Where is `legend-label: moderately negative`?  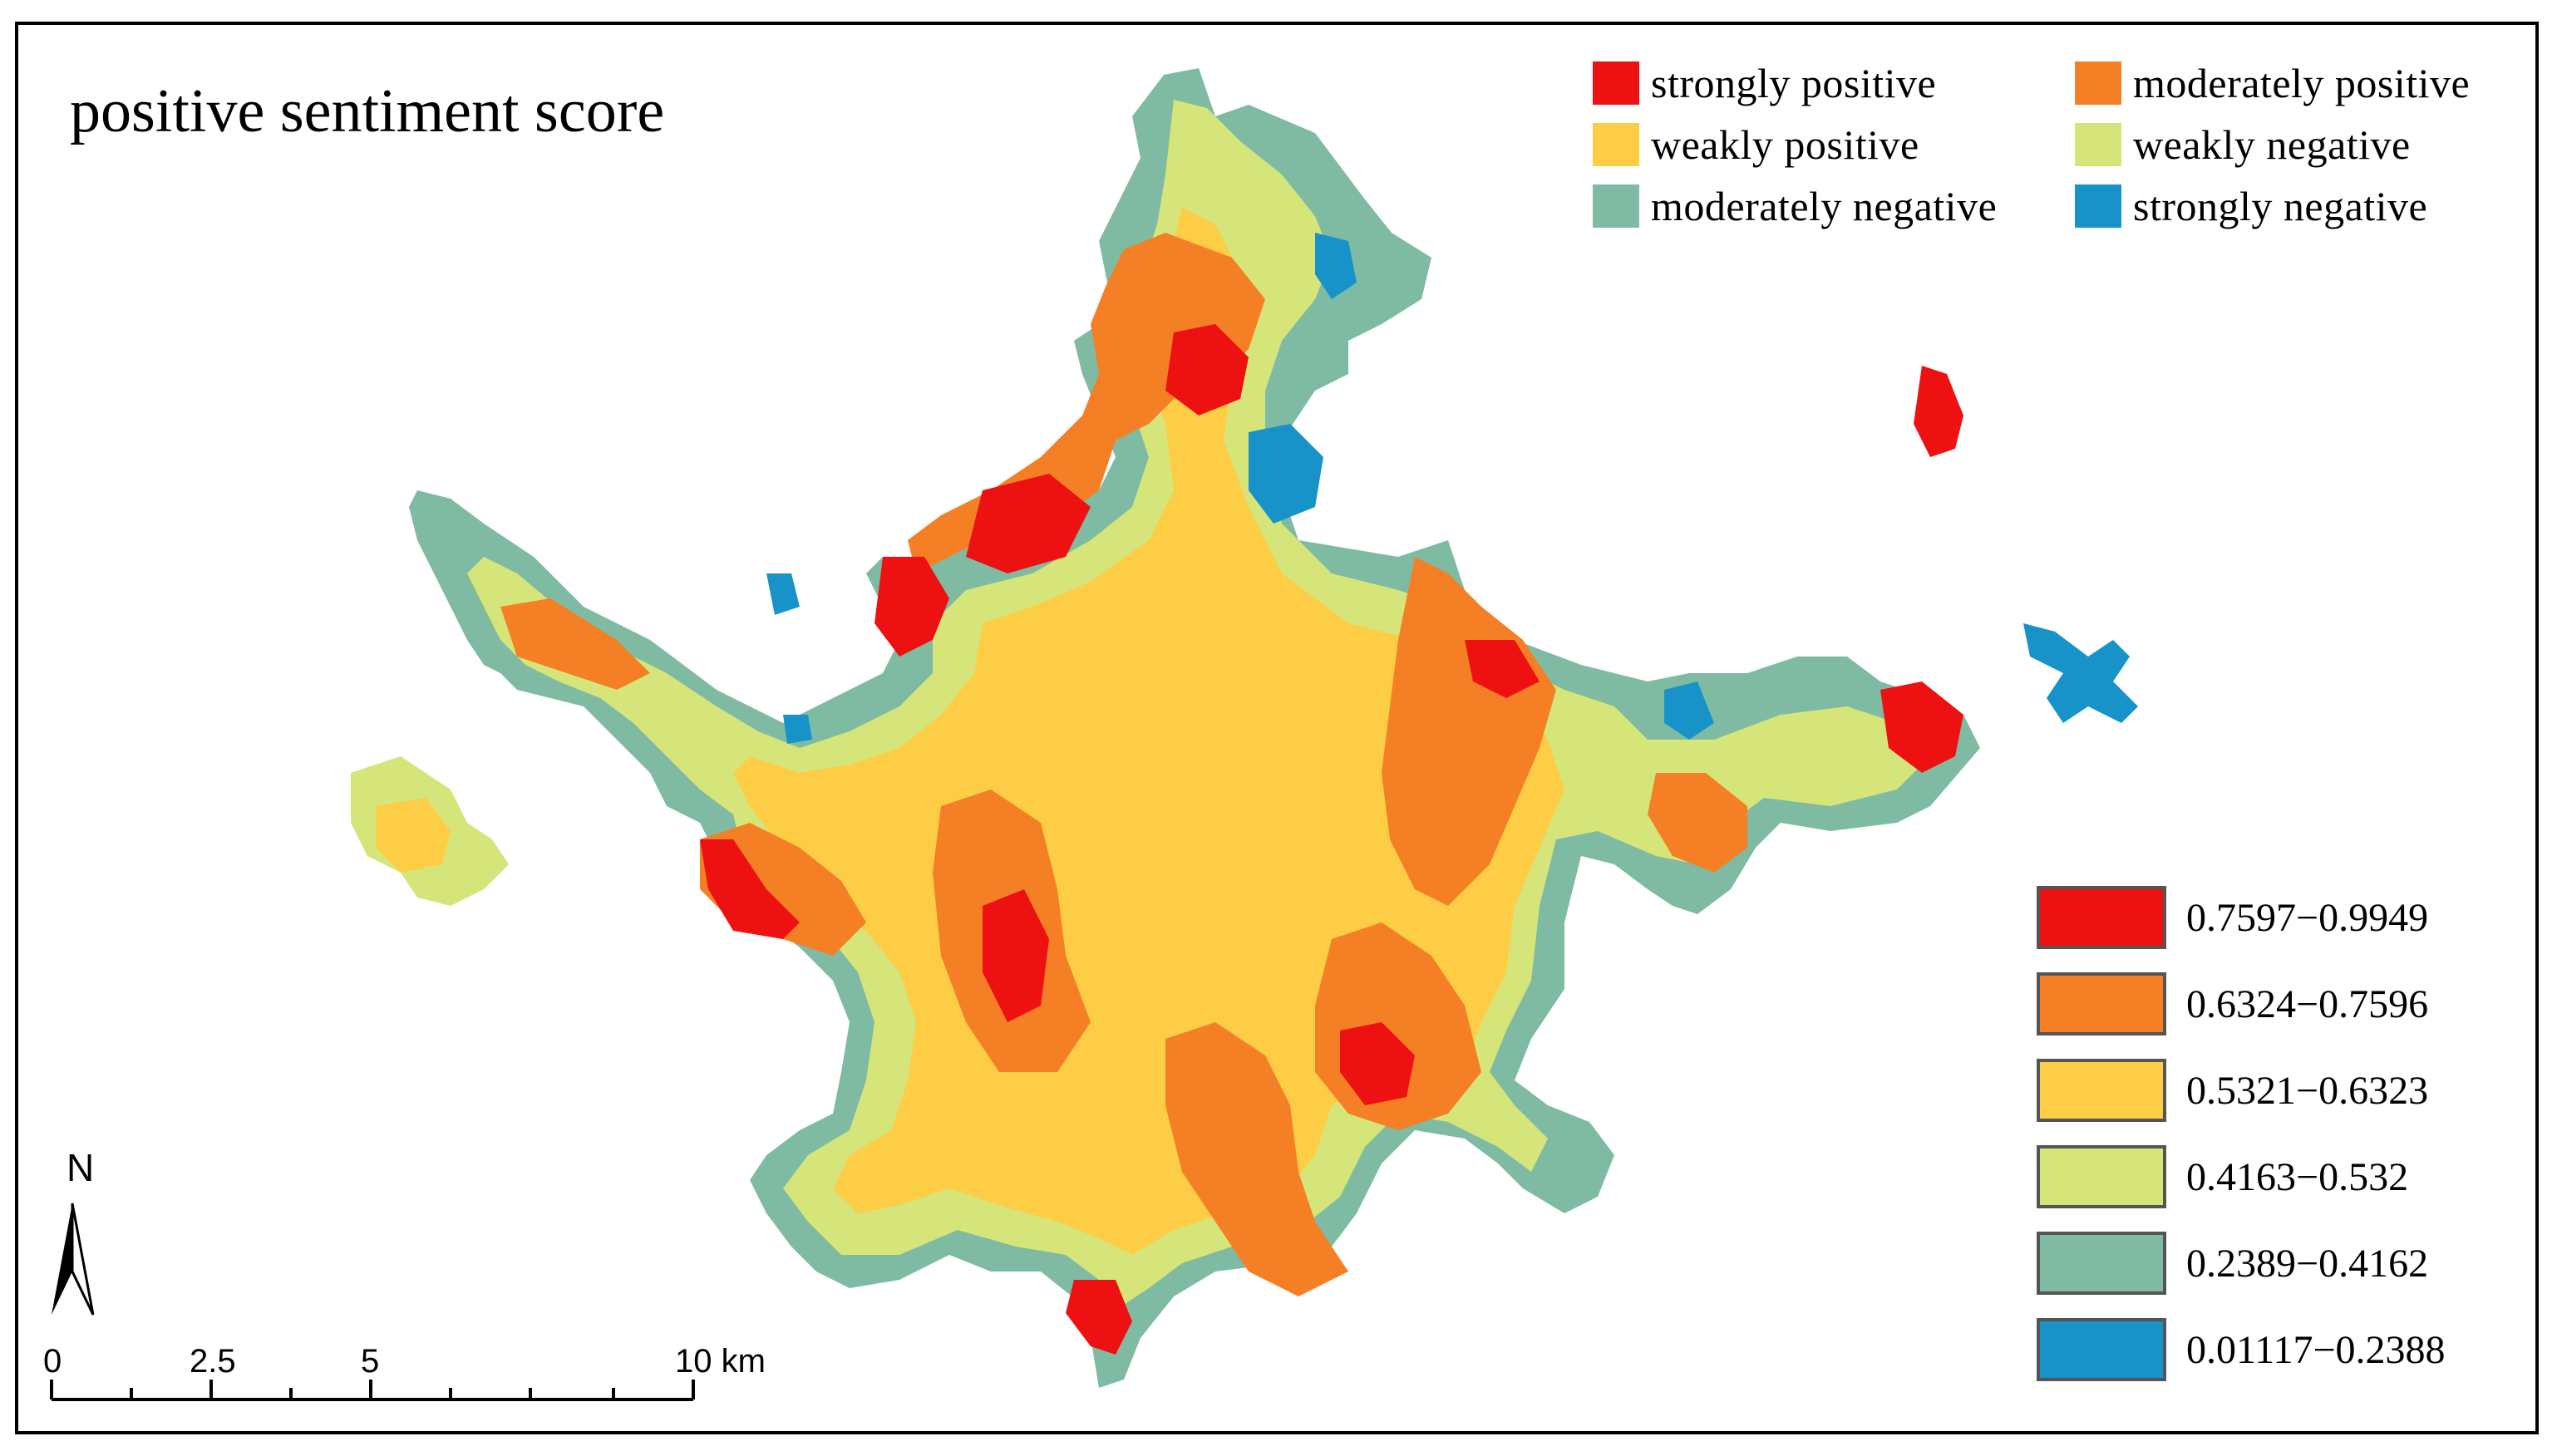 legend-label: moderately negative is located at coordinates (1824, 206).